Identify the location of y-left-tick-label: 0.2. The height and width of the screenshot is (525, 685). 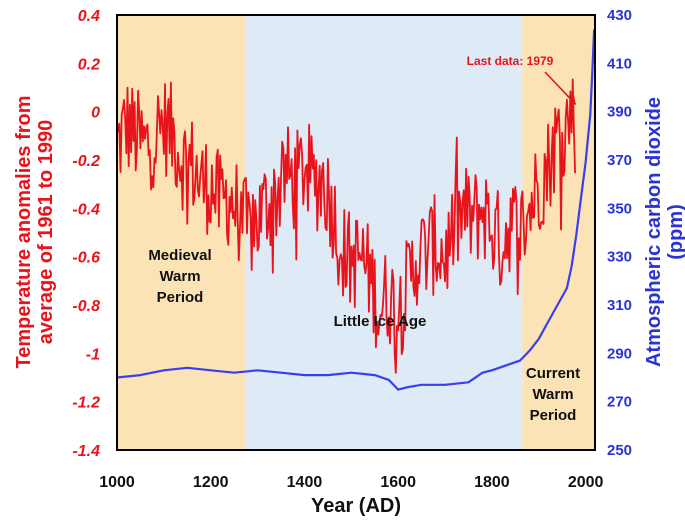
(89, 64).